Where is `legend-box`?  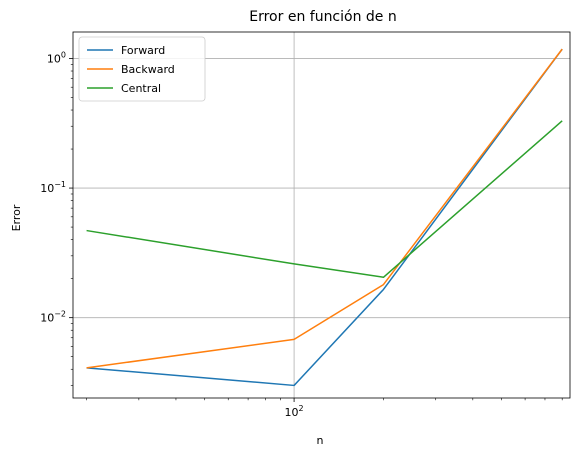 legend-box is located at coordinates (142, 69).